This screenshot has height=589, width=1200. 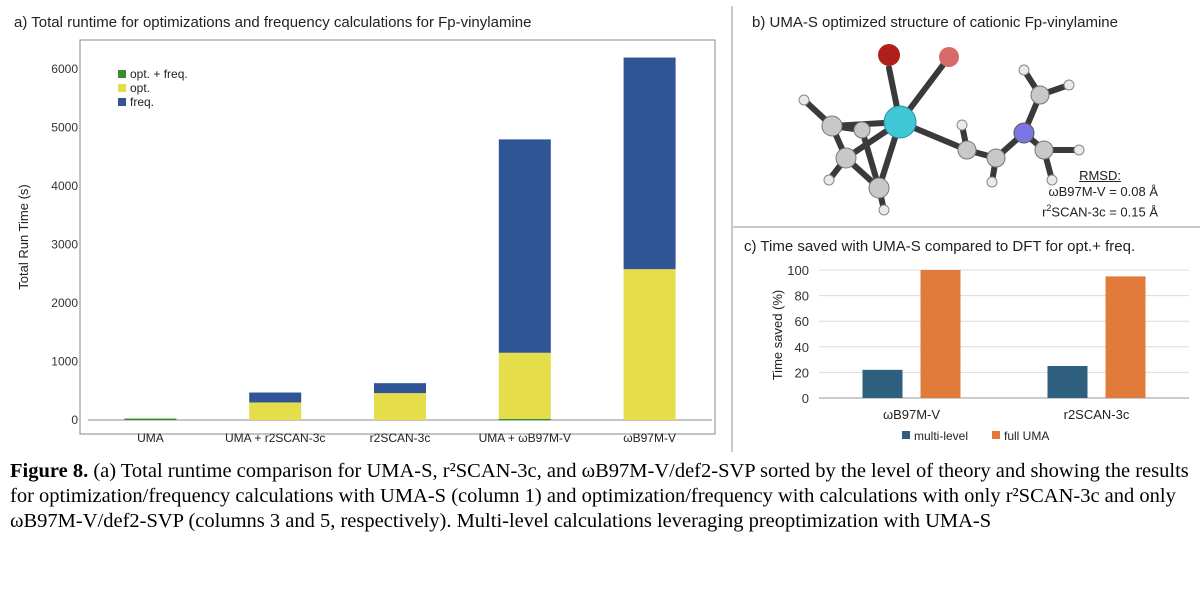 What do you see at coordinates (64, 186) in the screenshot?
I see `y-tick-label: 4000` at bounding box center [64, 186].